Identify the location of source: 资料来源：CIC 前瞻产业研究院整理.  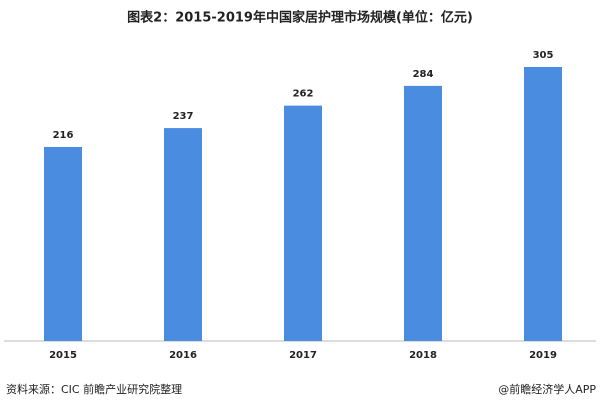
(94, 389).